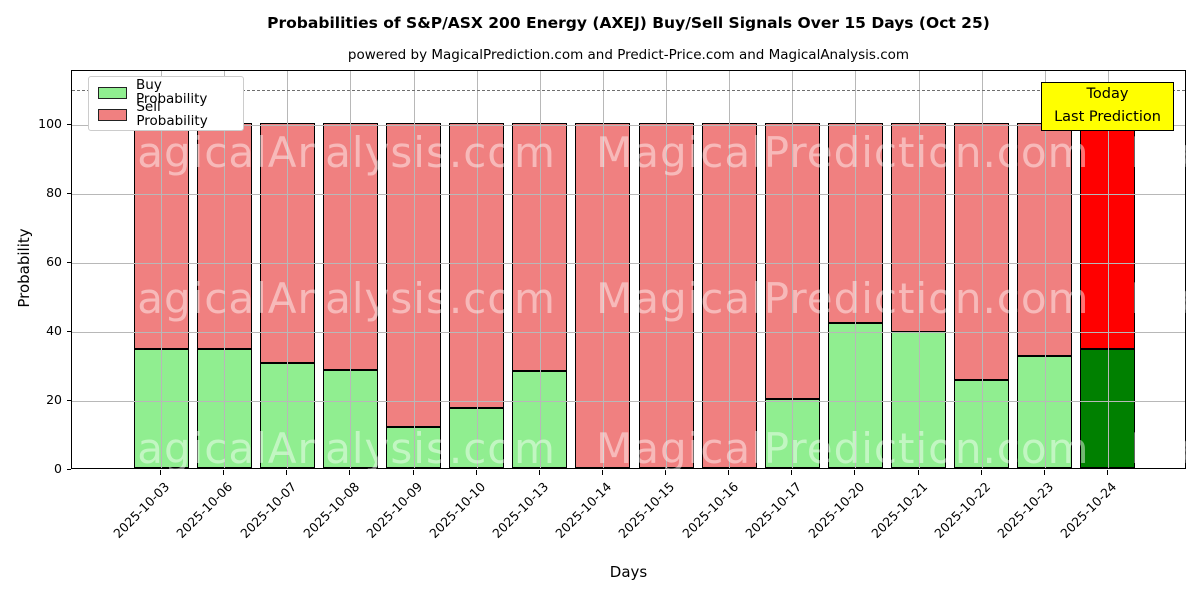 The width and height of the screenshot is (1200, 600). I want to click on legend-item-sell: Sell Probability, so click(166, 113).